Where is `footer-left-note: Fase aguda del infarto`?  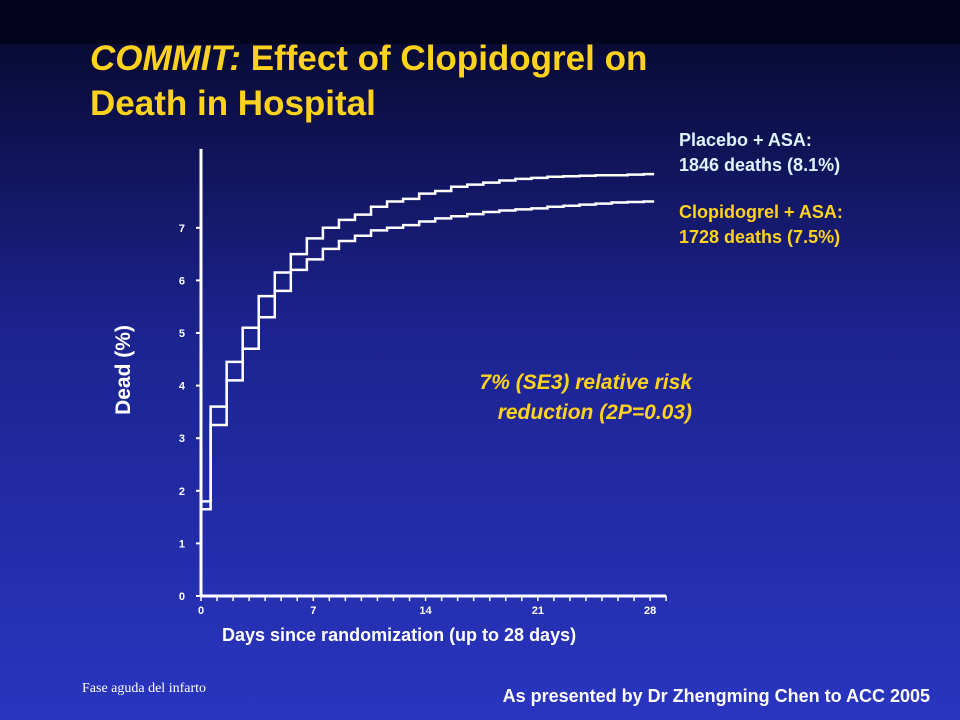
footer-left-note: Fase aguda del infarto is located at coordinates (144, 688).